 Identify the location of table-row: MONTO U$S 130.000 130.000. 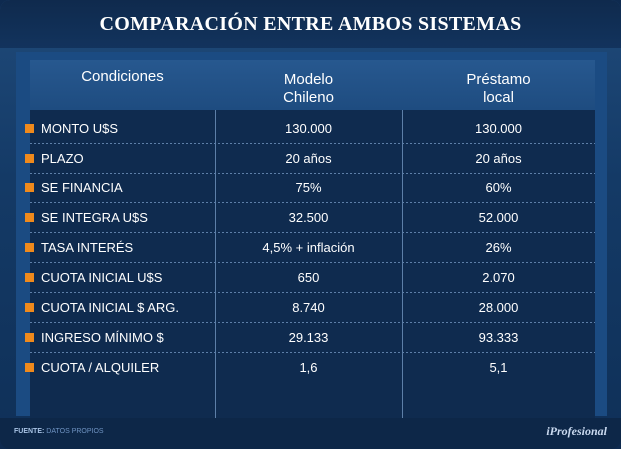
(310, 129).